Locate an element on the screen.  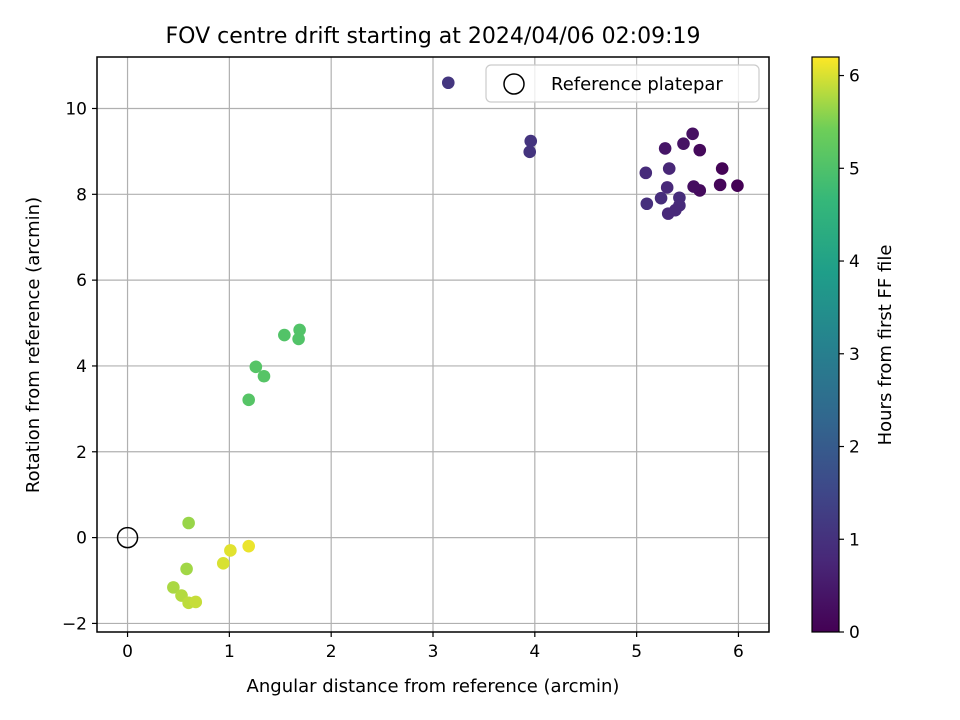
x-axis-ticks: 0 1 2 3 4 5 6 is located at coordinates (433, 647).